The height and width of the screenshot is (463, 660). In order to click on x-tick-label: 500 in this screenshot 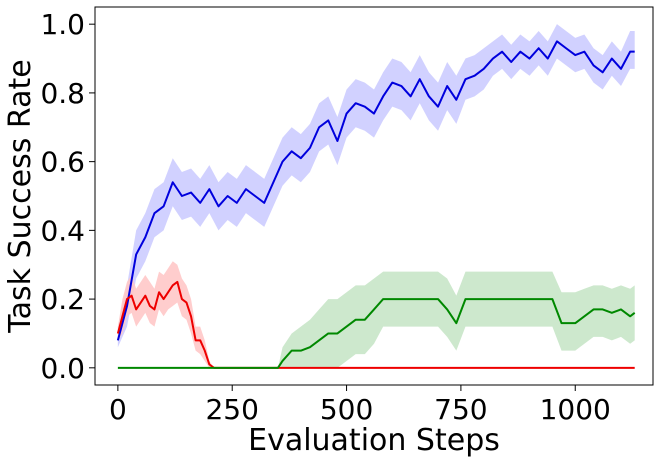, I will do `click(346, 409)`.